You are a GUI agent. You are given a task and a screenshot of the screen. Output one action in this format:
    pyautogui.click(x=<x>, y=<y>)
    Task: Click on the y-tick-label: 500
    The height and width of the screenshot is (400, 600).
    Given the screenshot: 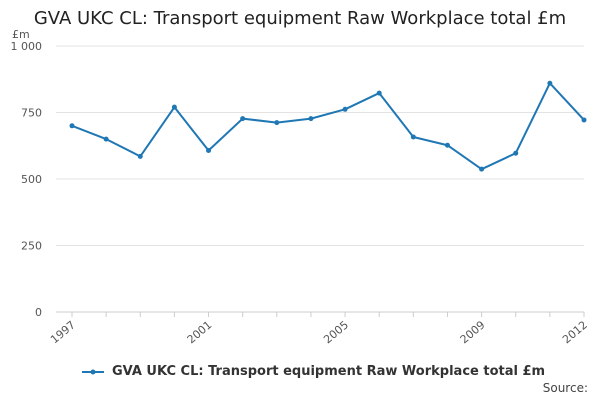 What is the action you would take?
    pyautogui.click(x=31, y=179)
    